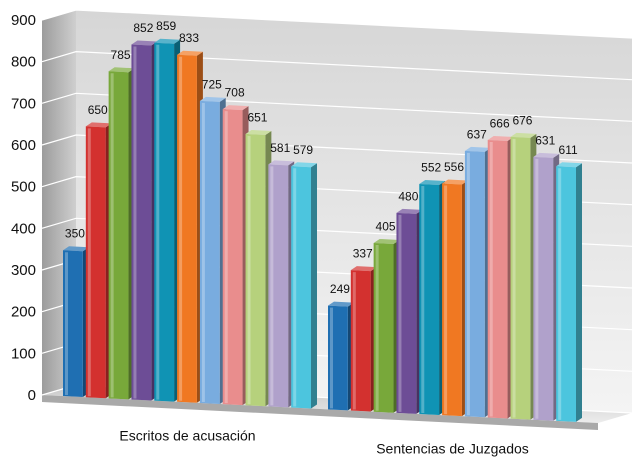 The height and width of the screenshot is (473, 638). I want to click on data-label: 785, so click(121, 55).